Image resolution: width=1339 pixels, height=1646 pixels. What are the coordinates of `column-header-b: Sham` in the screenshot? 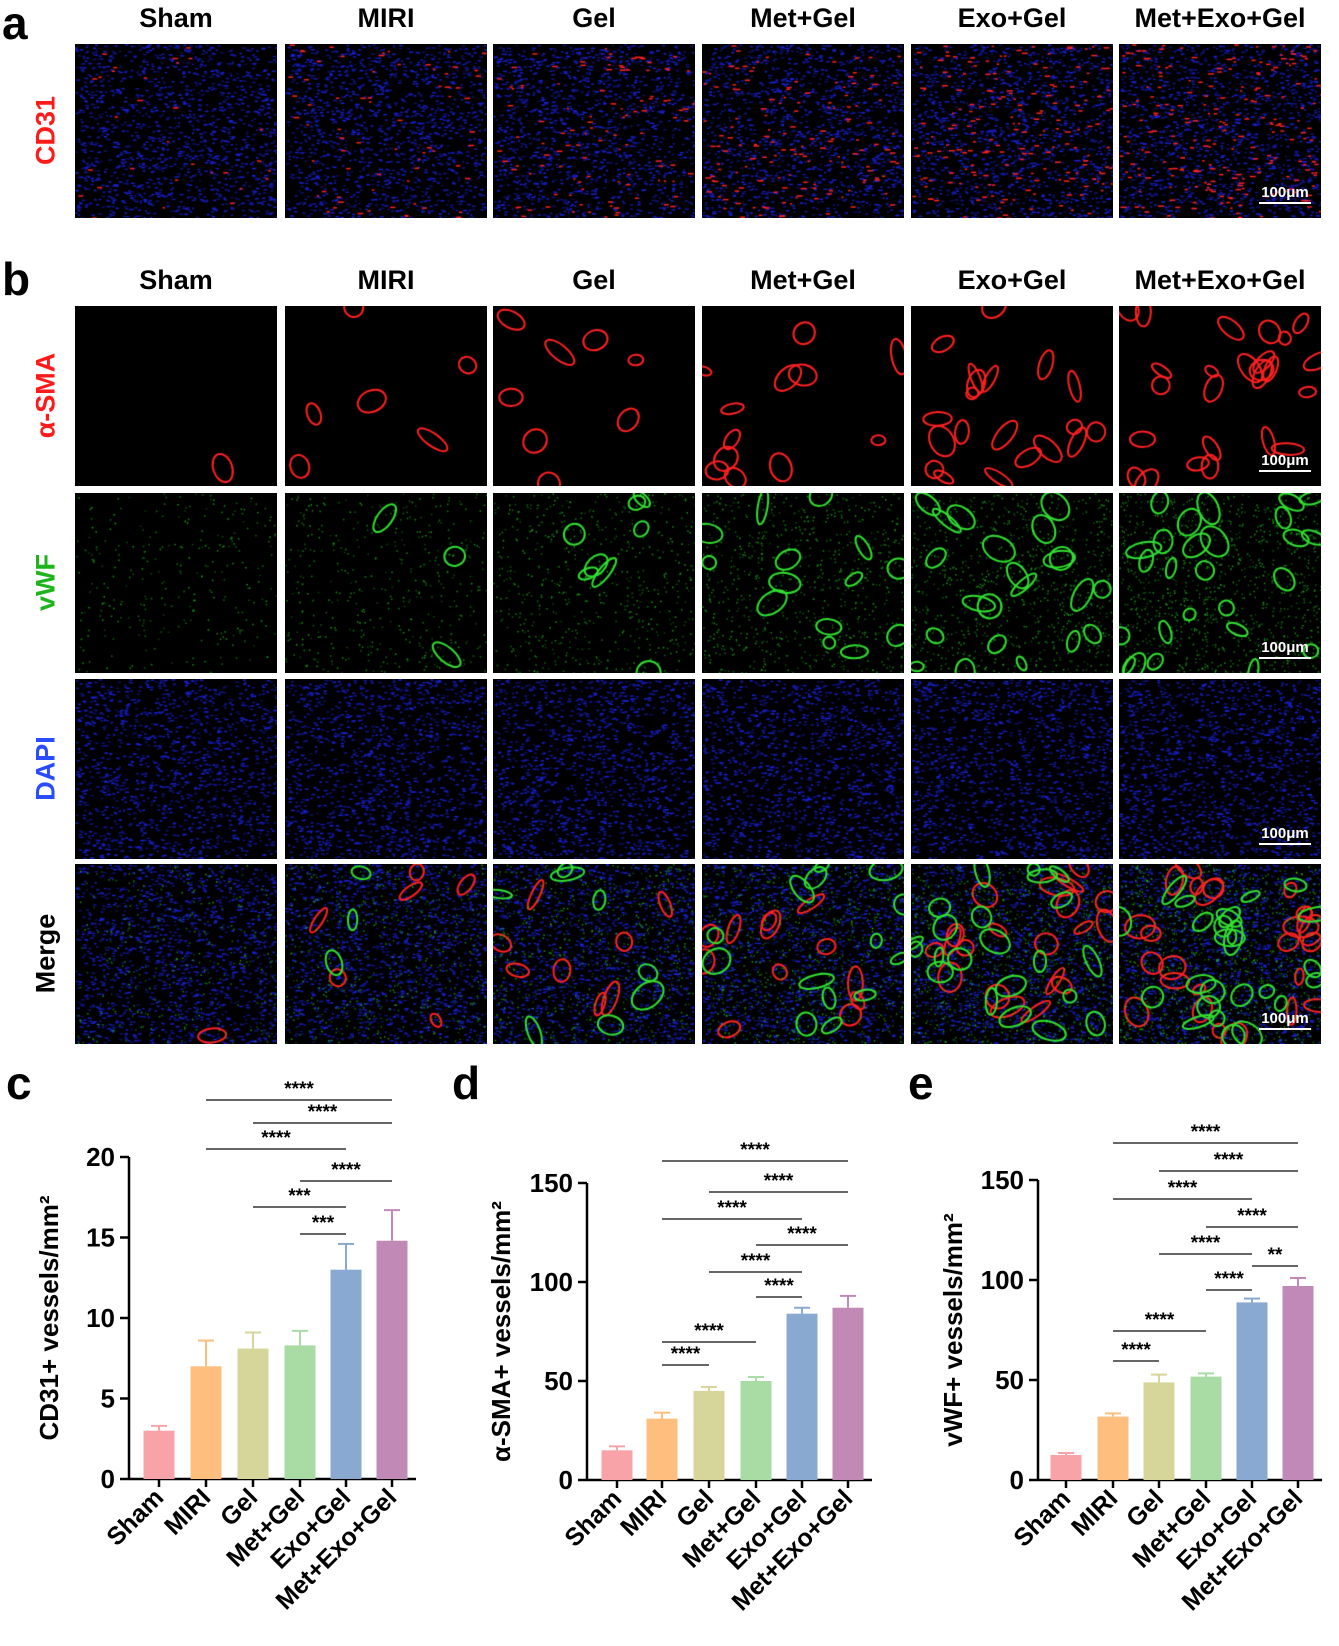 It's located at (176, 280).